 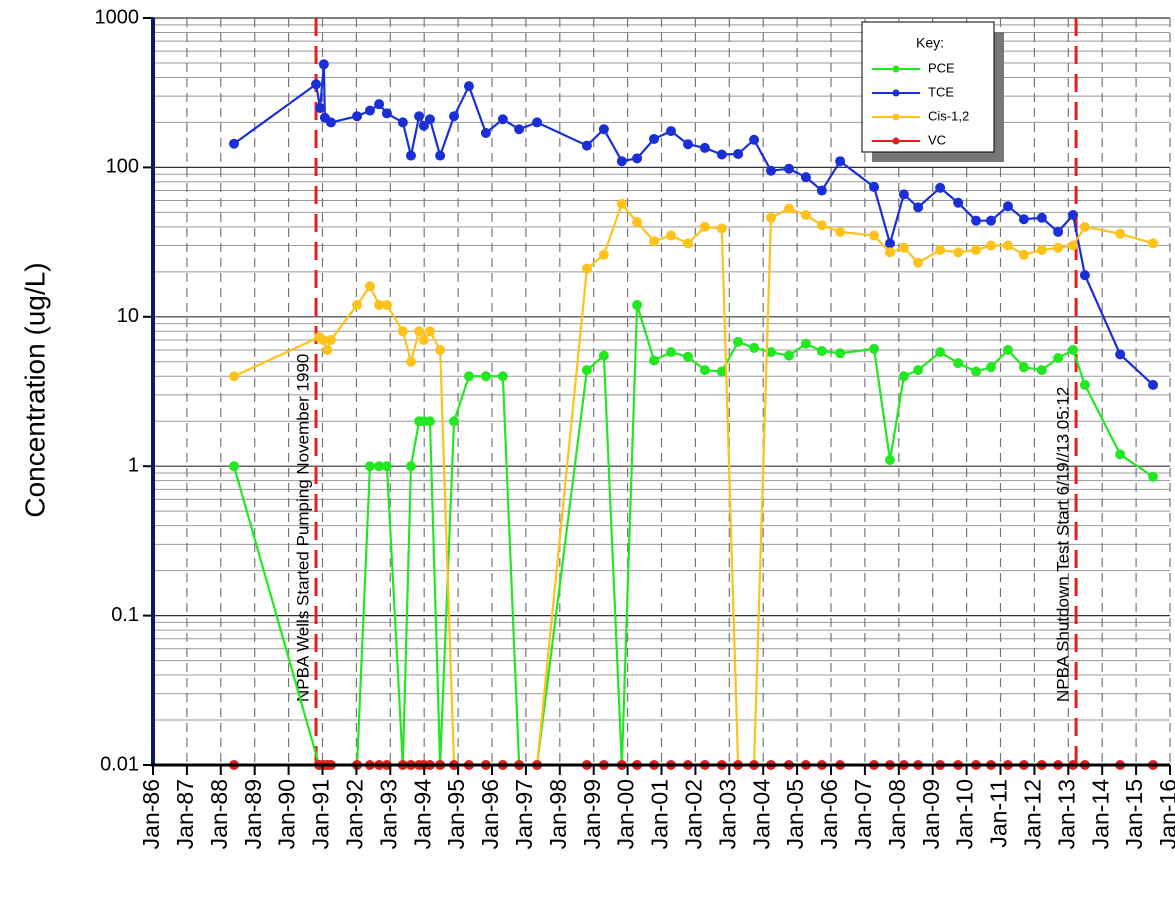 What do you see at coordinates (388, 814) in the screenshot?
I see `x-tick-label: Jan-93` at bounding box center [388, 814].